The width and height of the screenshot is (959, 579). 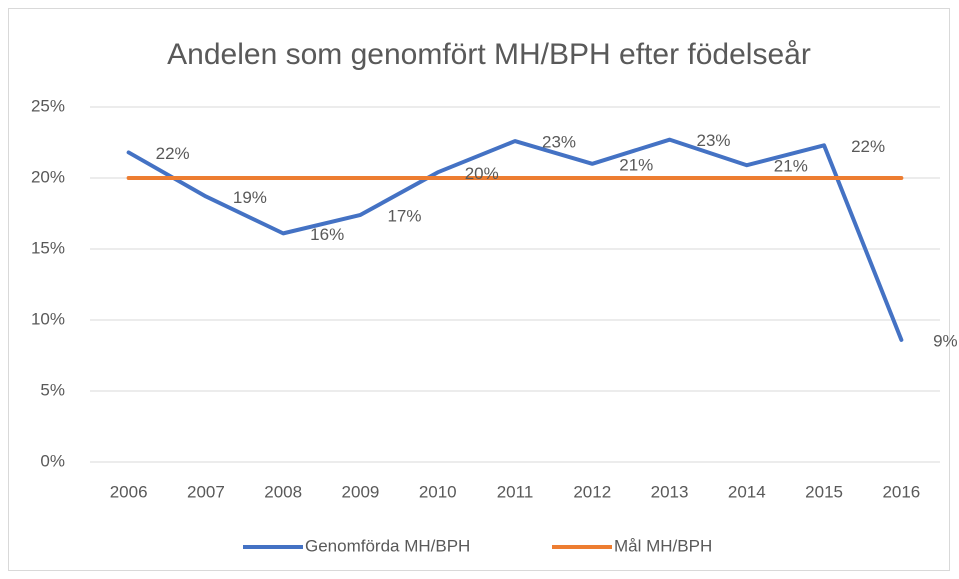 What do you see at coordinates (663, 545) in the screenshot?
I see `legend-label: Mål MH/BPH` at bounding box center [663, 545].